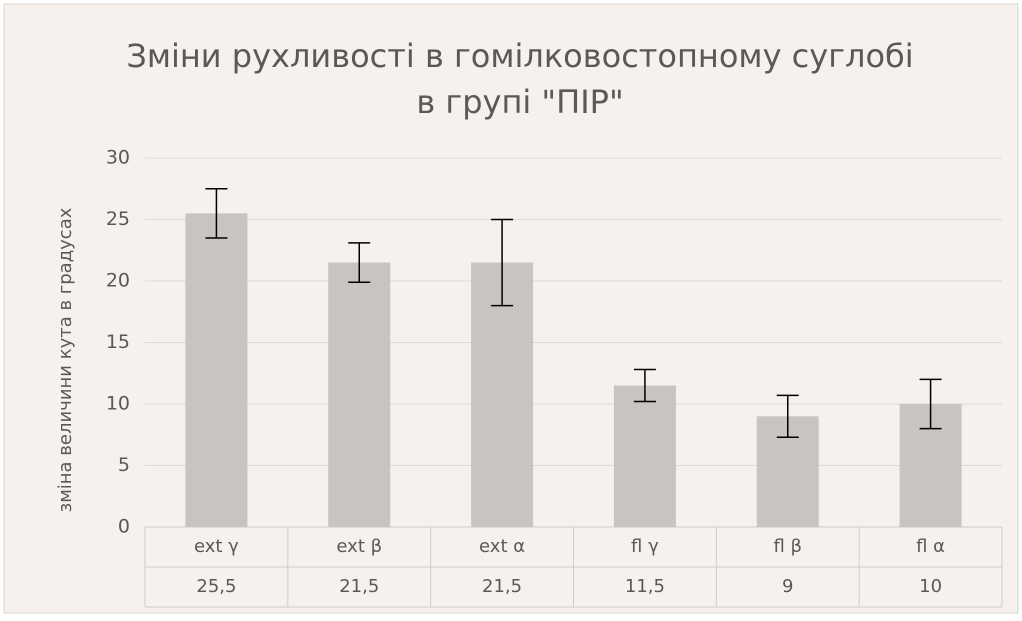 This screenshot has width=1022, height=621. Describe the element at coordinates (359, 546) in the screenshot. I see `x-tick-label: ext β` at that location.